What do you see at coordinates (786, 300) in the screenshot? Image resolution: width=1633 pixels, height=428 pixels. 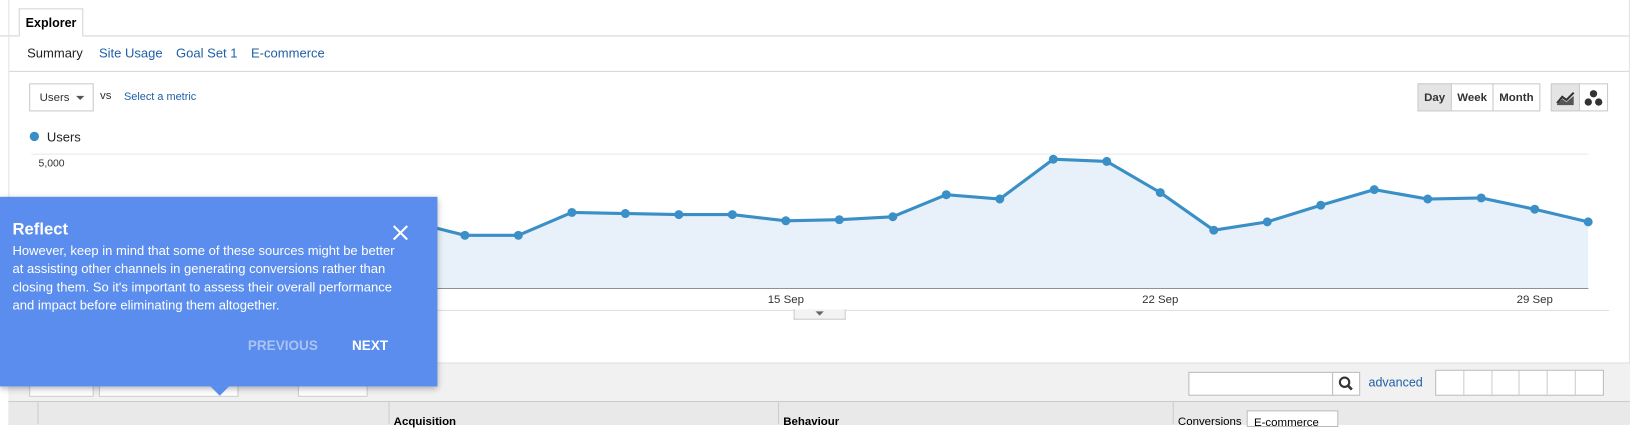 I see `x-tick-label: 15 Sep` at bounding box center [786, 300].